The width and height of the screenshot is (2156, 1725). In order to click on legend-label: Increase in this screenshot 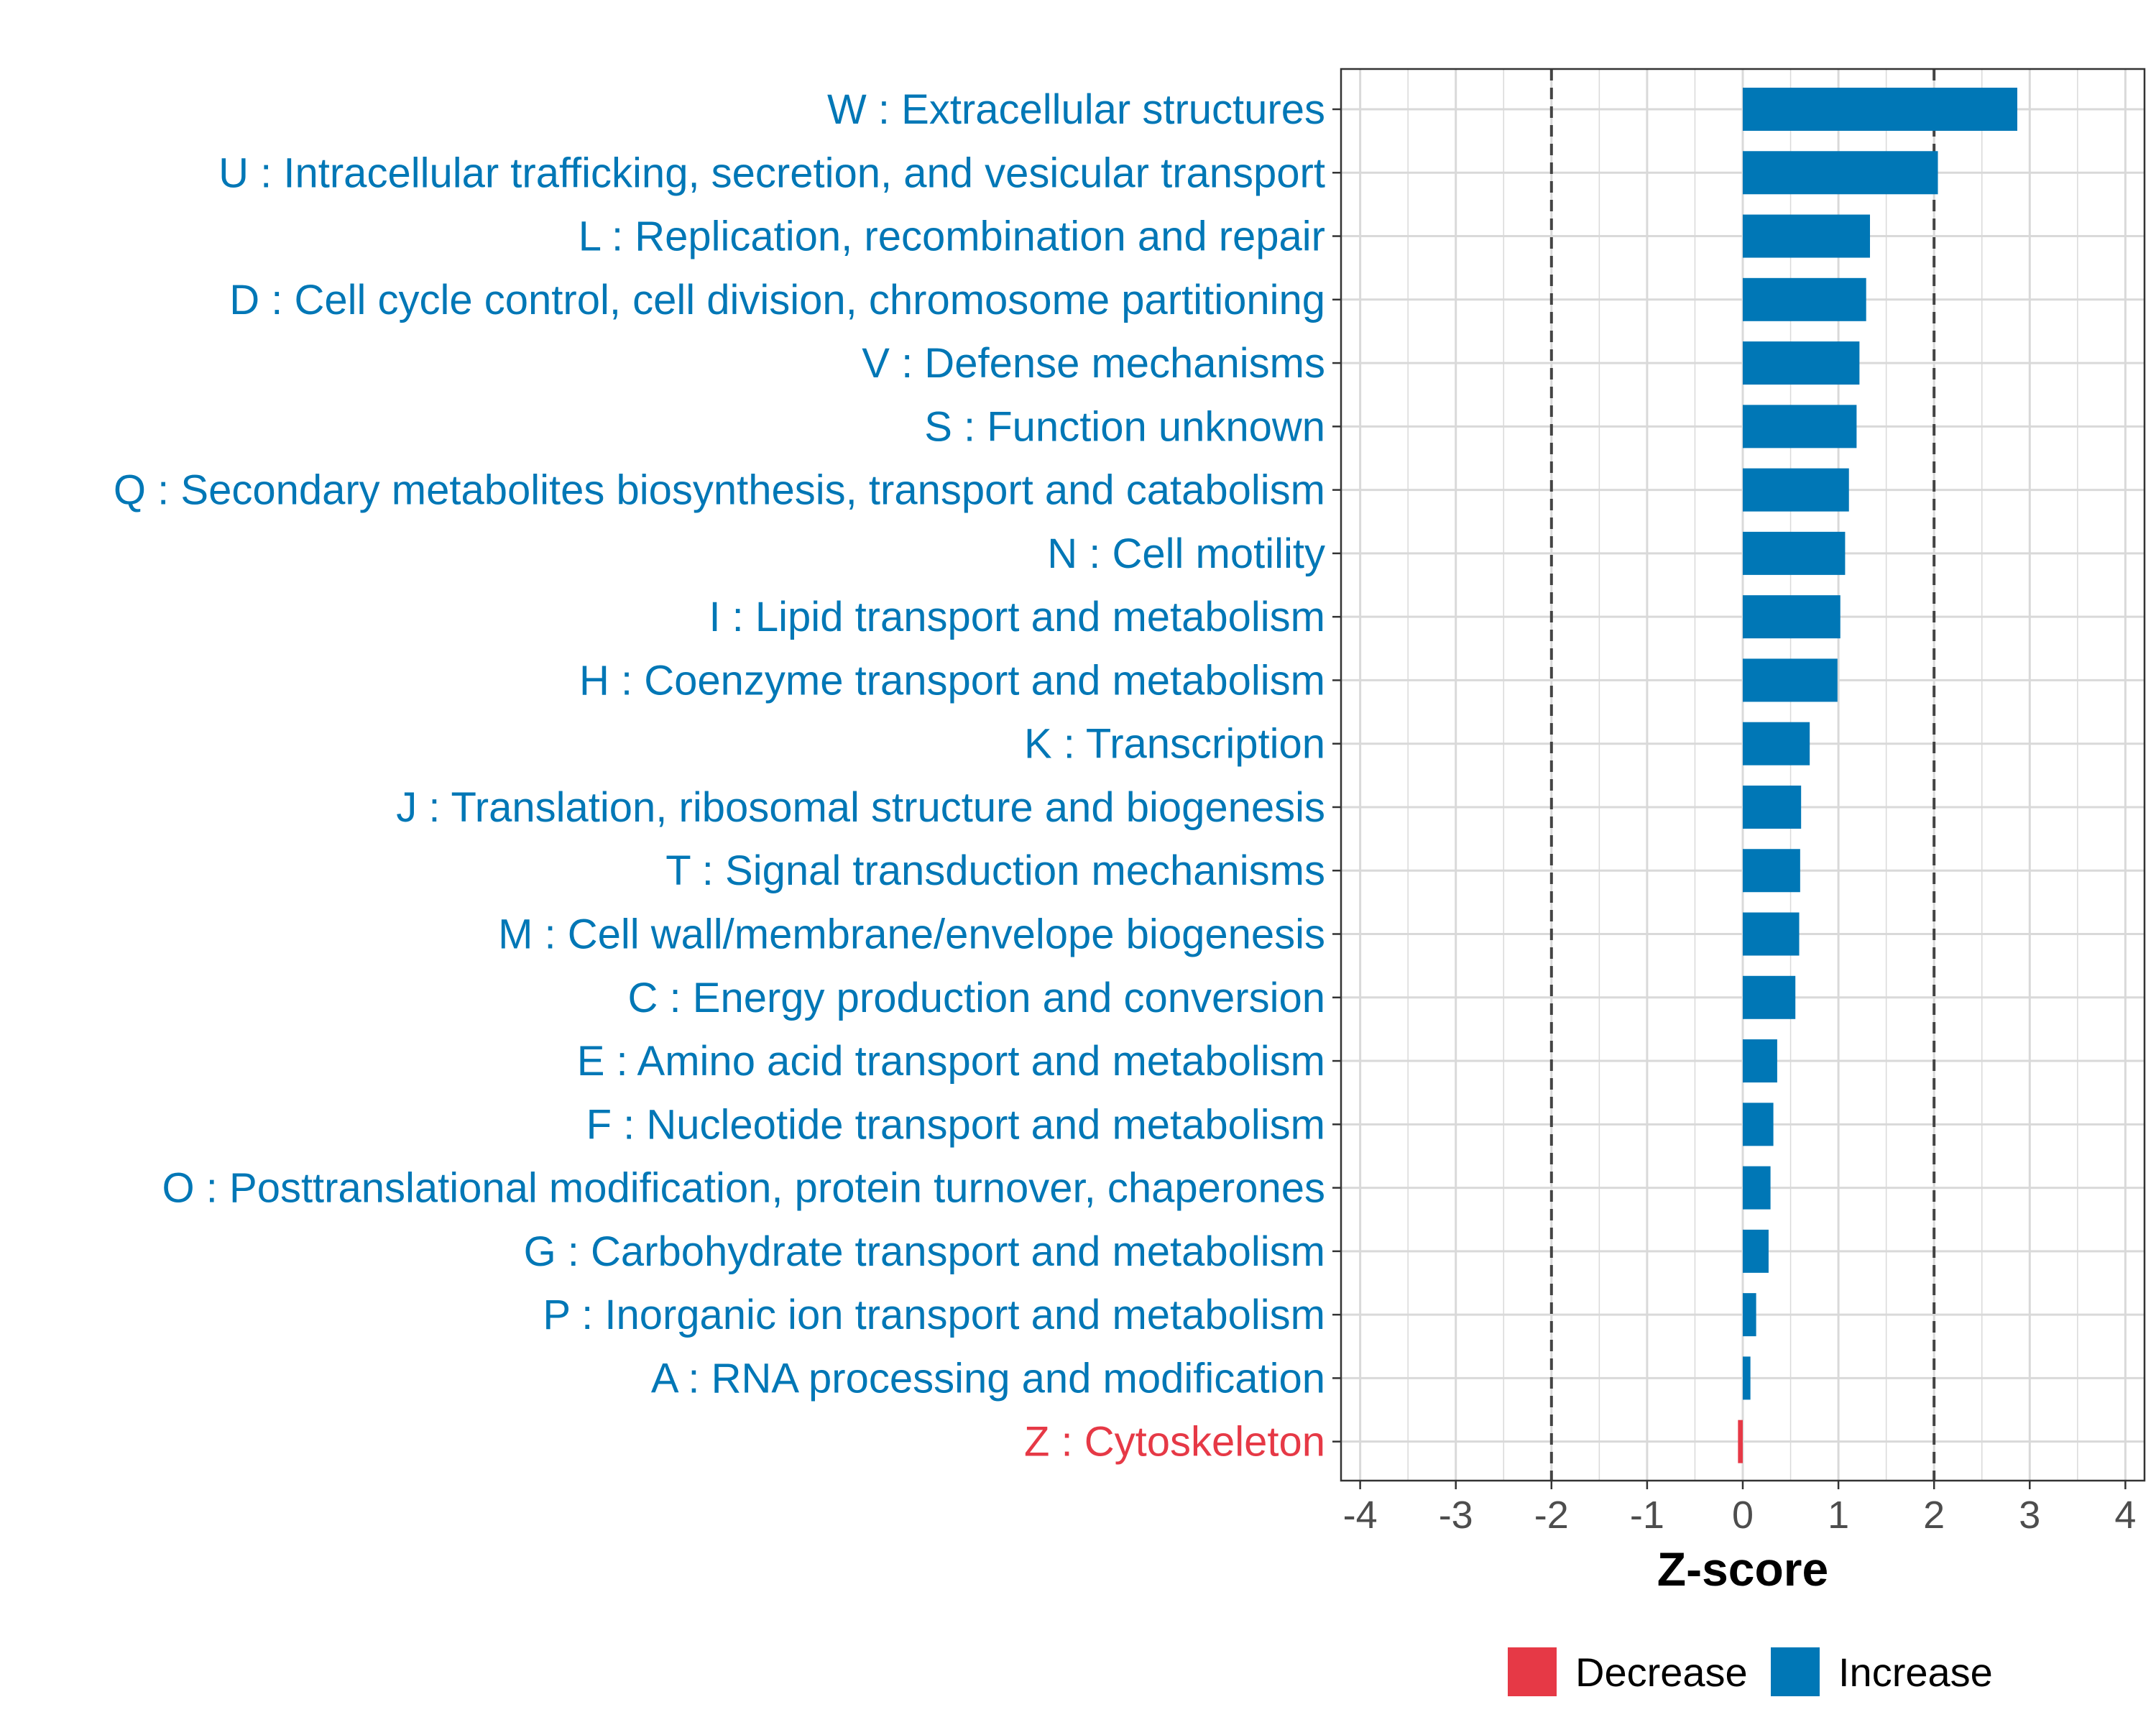, I will do `click(1916, 1672)`.